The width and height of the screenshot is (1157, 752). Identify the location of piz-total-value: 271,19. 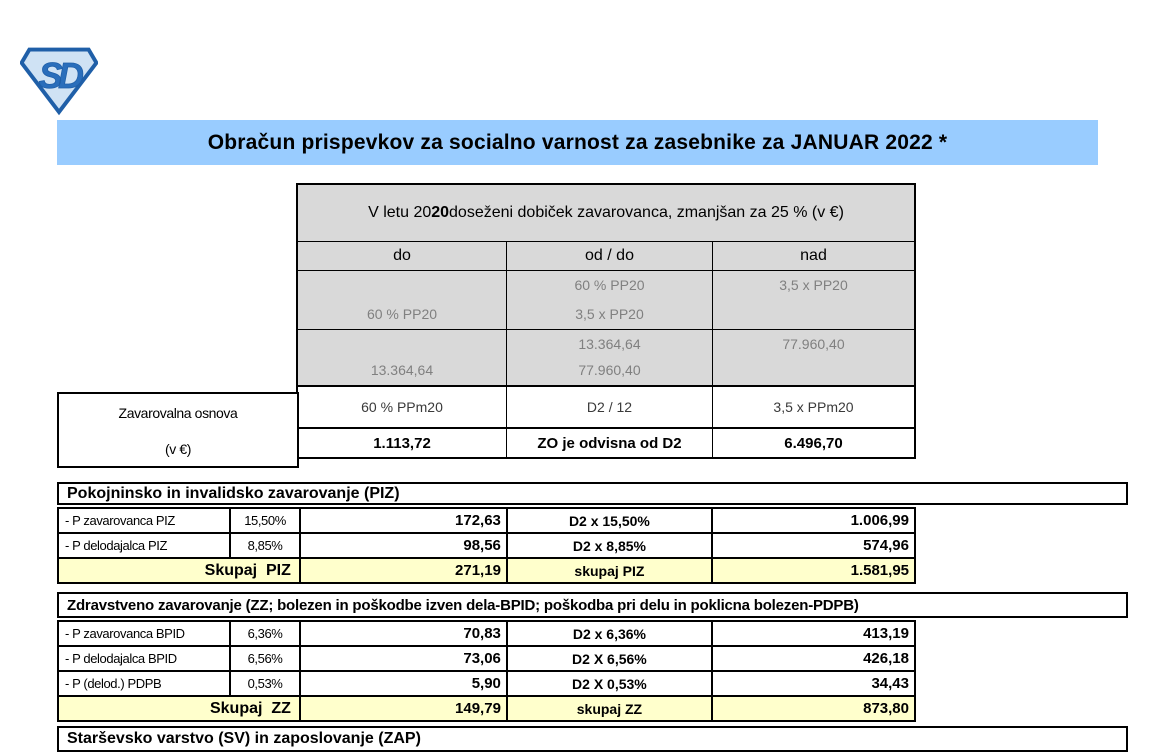
(402, 570).